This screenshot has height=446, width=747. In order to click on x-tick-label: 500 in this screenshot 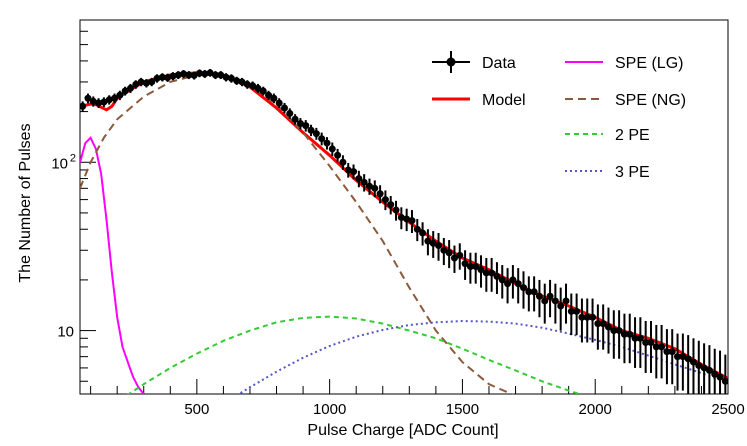, I will do `click(196, 409)`.